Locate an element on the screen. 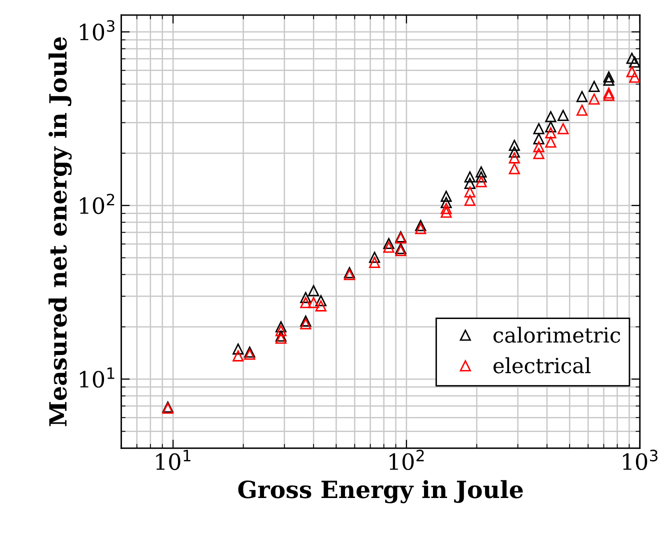 This screenshot has width=659, height=538. x-tick-label: 10$^{3}$ is located at coordinates (640, 460).